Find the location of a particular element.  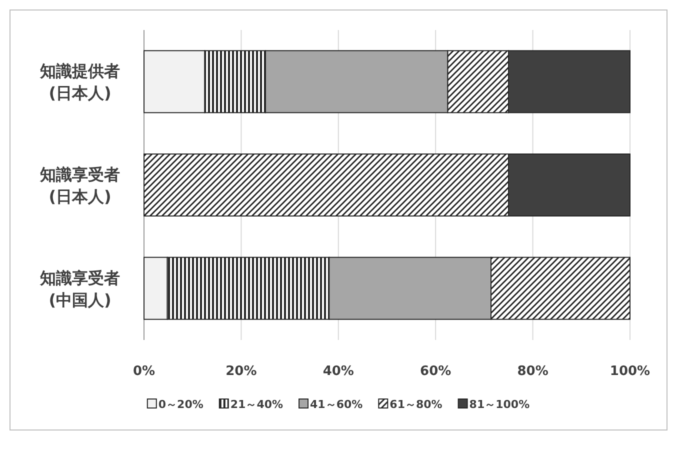

y-tick-label: 知識享受者 (中国人) is located at coordinates (79, 289).